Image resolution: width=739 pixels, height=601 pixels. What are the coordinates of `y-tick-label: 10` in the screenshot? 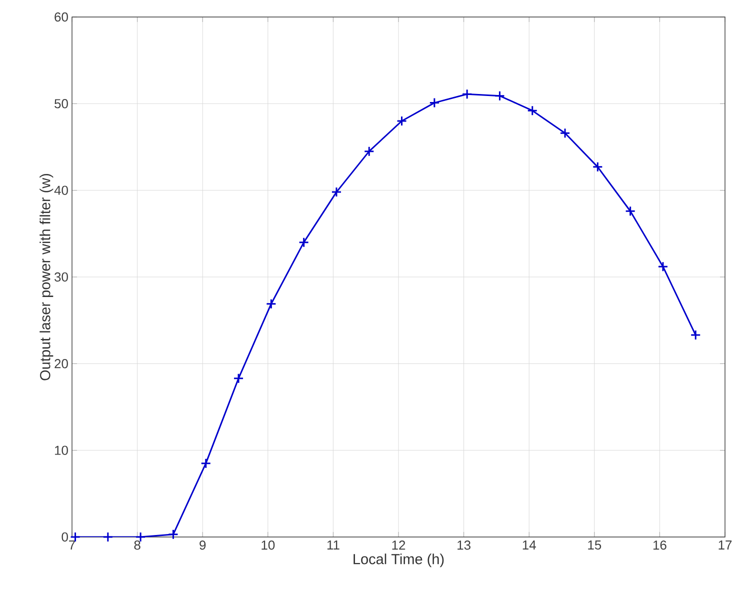 It's located at (61, 450).